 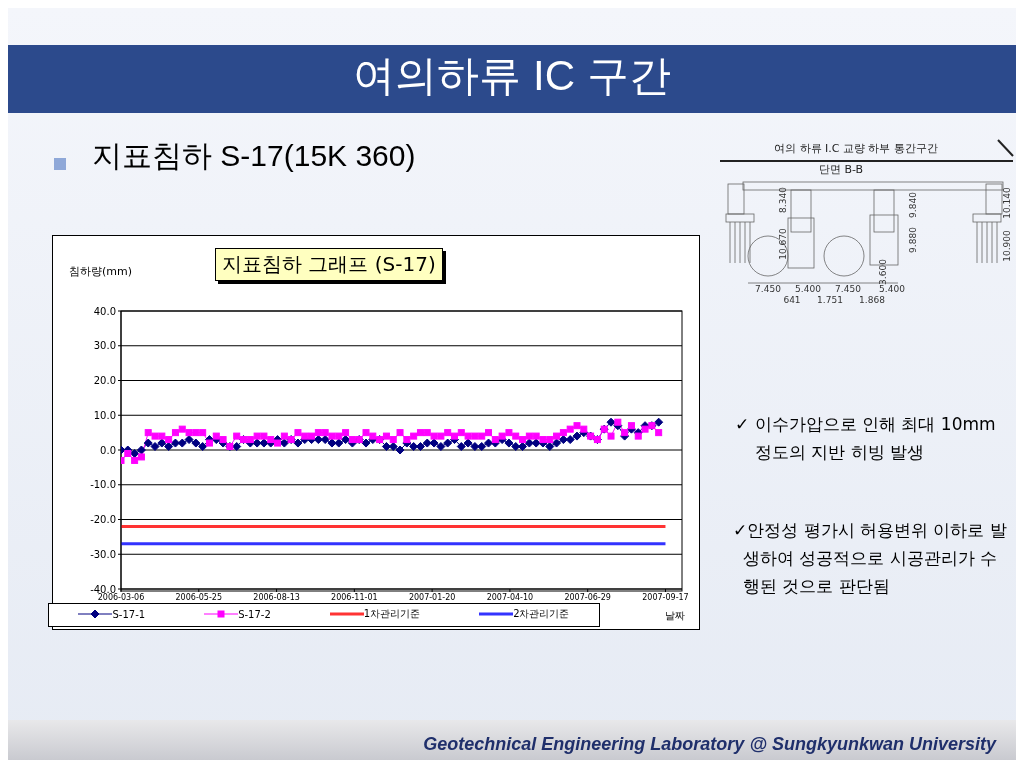 I want to click on legend-label: S-17-2, so click(x=254, y=614).